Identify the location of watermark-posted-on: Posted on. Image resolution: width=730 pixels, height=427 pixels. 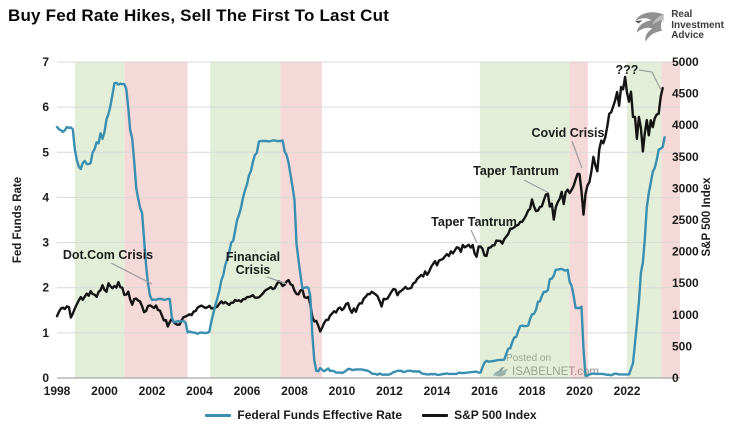
(552, 358).